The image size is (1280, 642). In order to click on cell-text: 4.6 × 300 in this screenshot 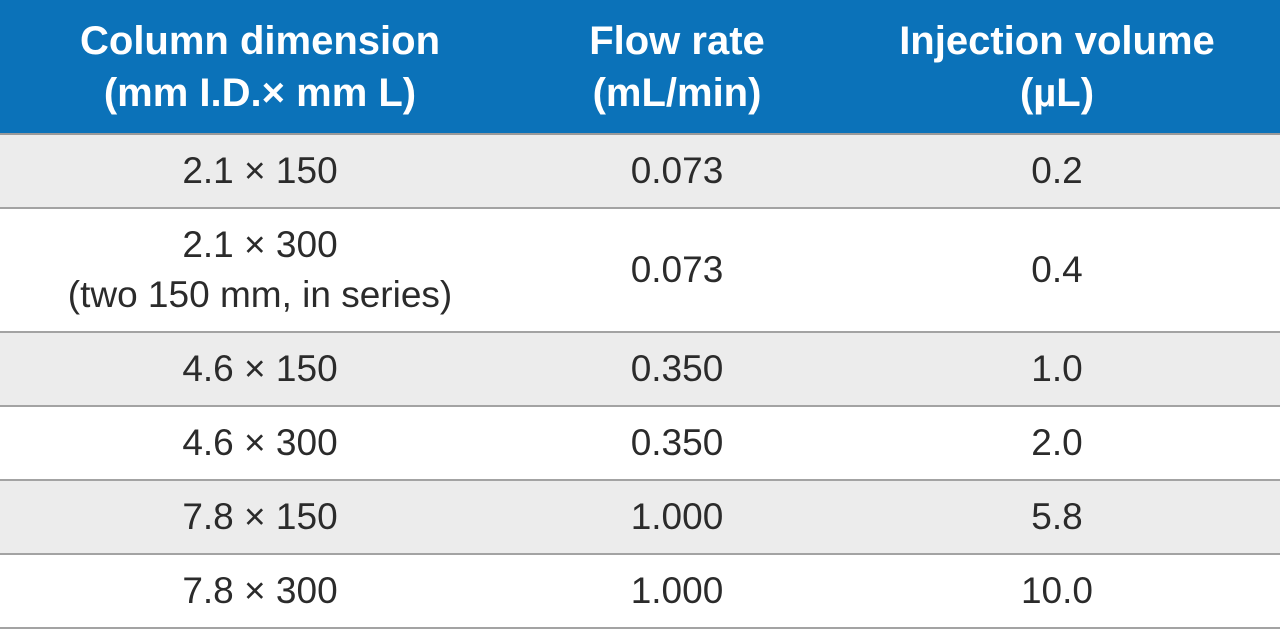, I will do `click(260, 442)`.